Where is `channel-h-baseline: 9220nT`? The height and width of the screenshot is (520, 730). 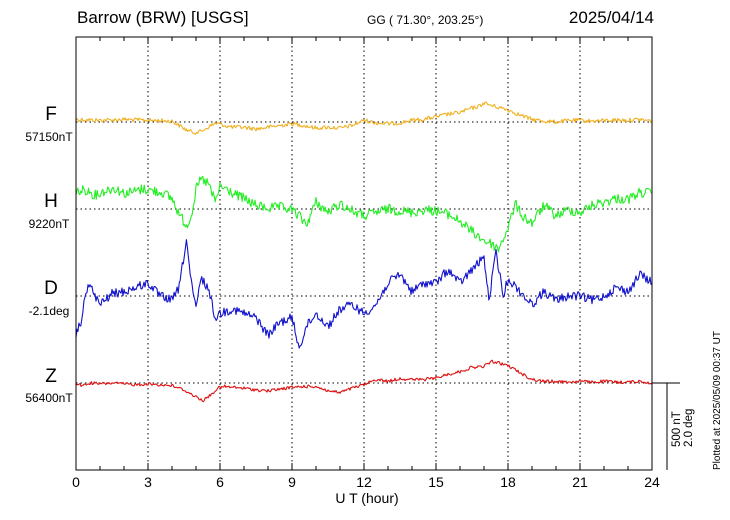
channel-h-baseline: 9220nT is located at coordinates (49, 224).